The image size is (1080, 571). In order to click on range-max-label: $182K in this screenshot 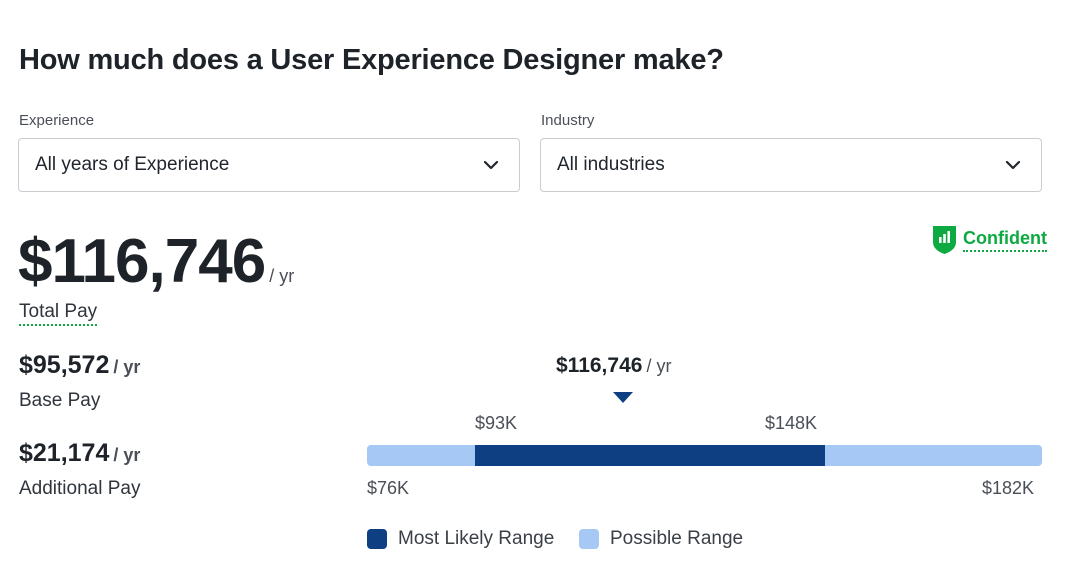, I will do `click(1008, 488)`.